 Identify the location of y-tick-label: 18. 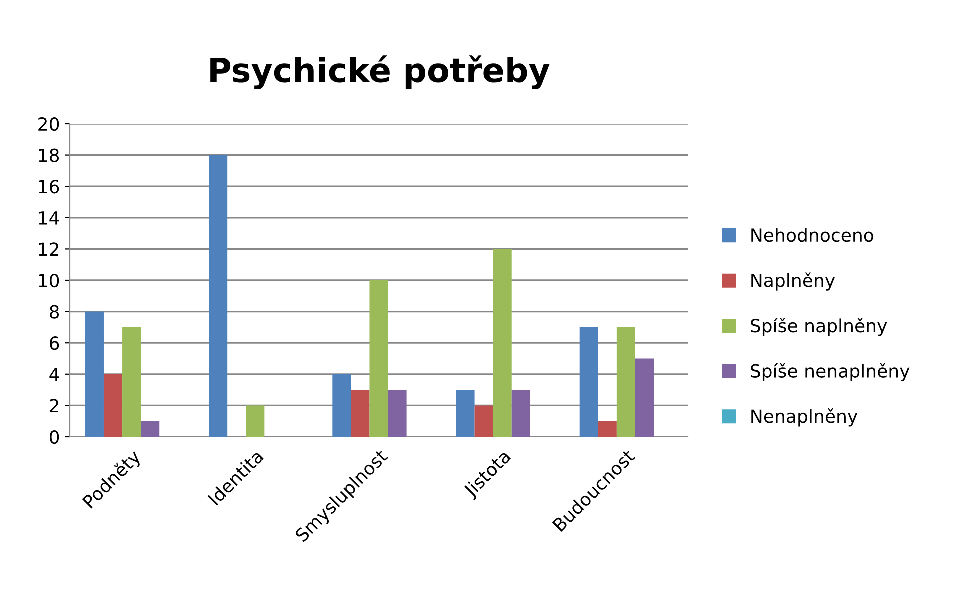
(49, 155).